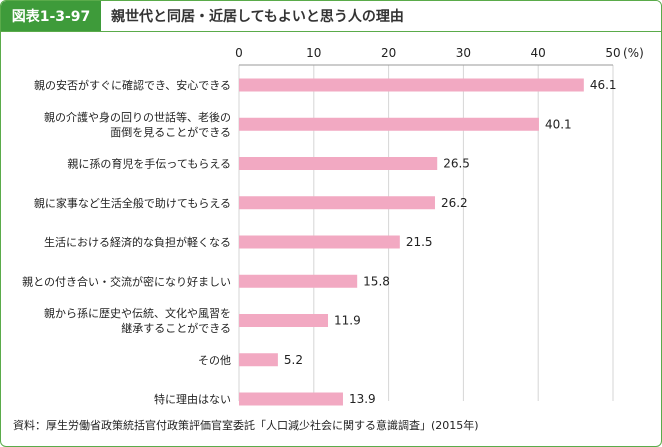 The height and width of the screenshot is (447, 662). I want to click on category-label: 親の介護や身の回りの世話等、老後の, so click(137, 117).